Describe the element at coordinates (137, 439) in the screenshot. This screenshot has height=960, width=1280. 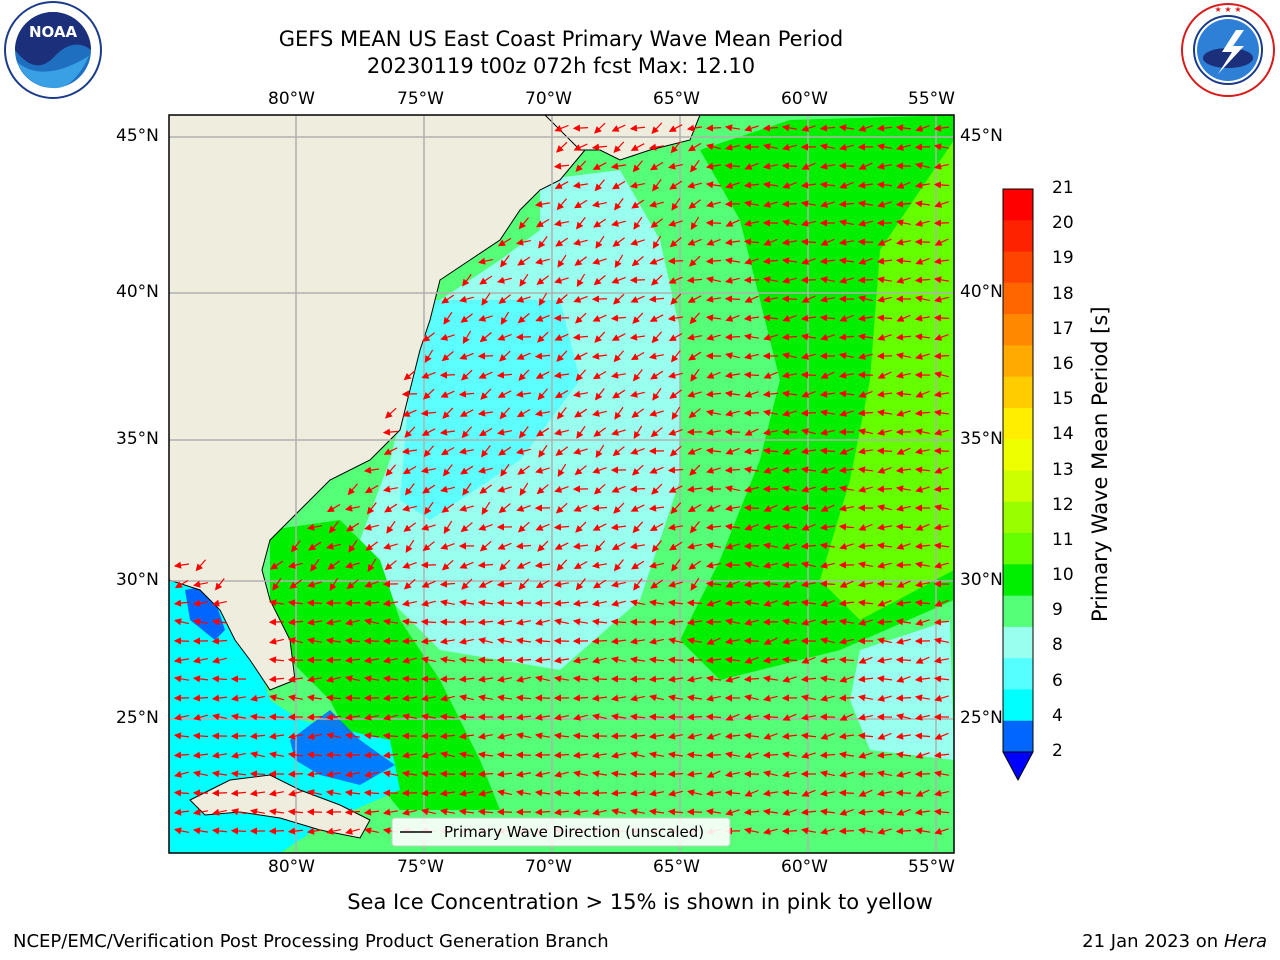
I see `lat-left-35n: 35°N` at that location.